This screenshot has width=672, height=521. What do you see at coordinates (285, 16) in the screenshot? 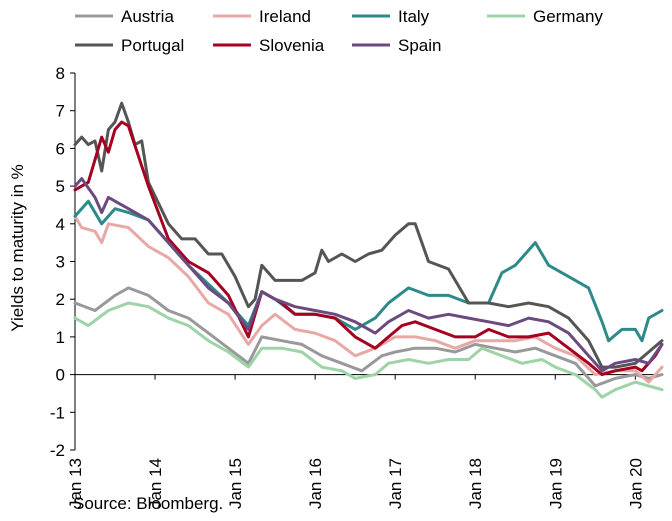
I see `legend-label: Ireland` at bounding box center [285, 16].